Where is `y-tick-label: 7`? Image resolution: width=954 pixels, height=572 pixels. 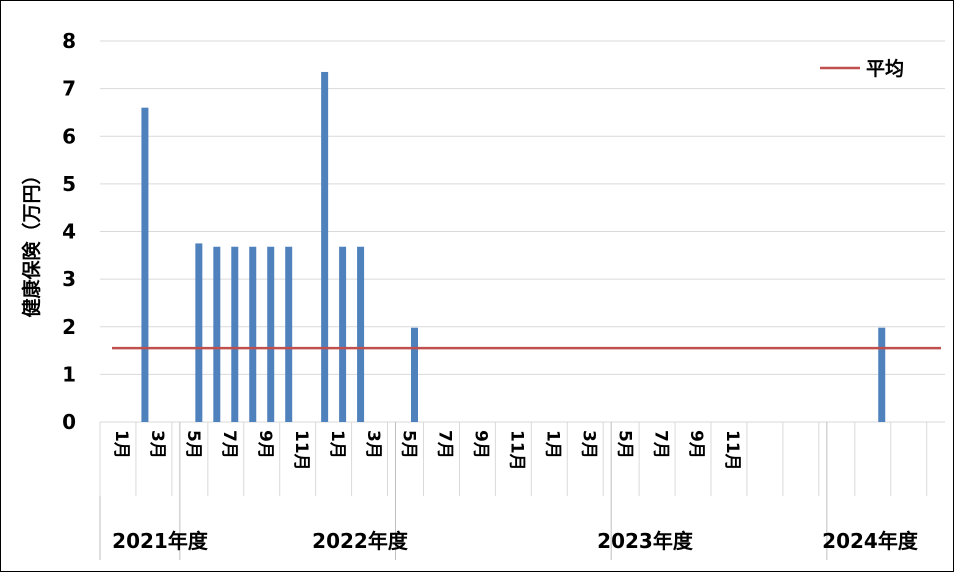 y-tick-label: 7 is located at coordinates (69, 89).